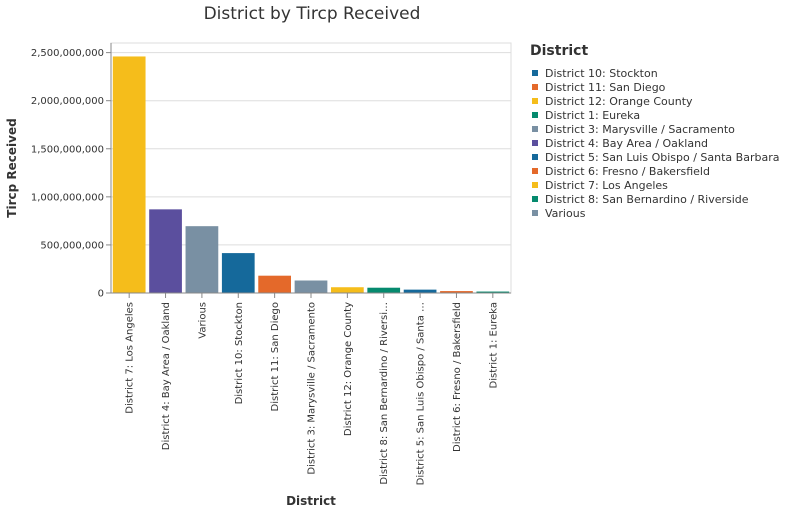 Image resolution: width=786 pixels, height=512 pixels. What do you see at coordinates (67, 149) in the screenshot?
I see `y-tick-label: 1,500,000,000` at bounding box center [67, 149].